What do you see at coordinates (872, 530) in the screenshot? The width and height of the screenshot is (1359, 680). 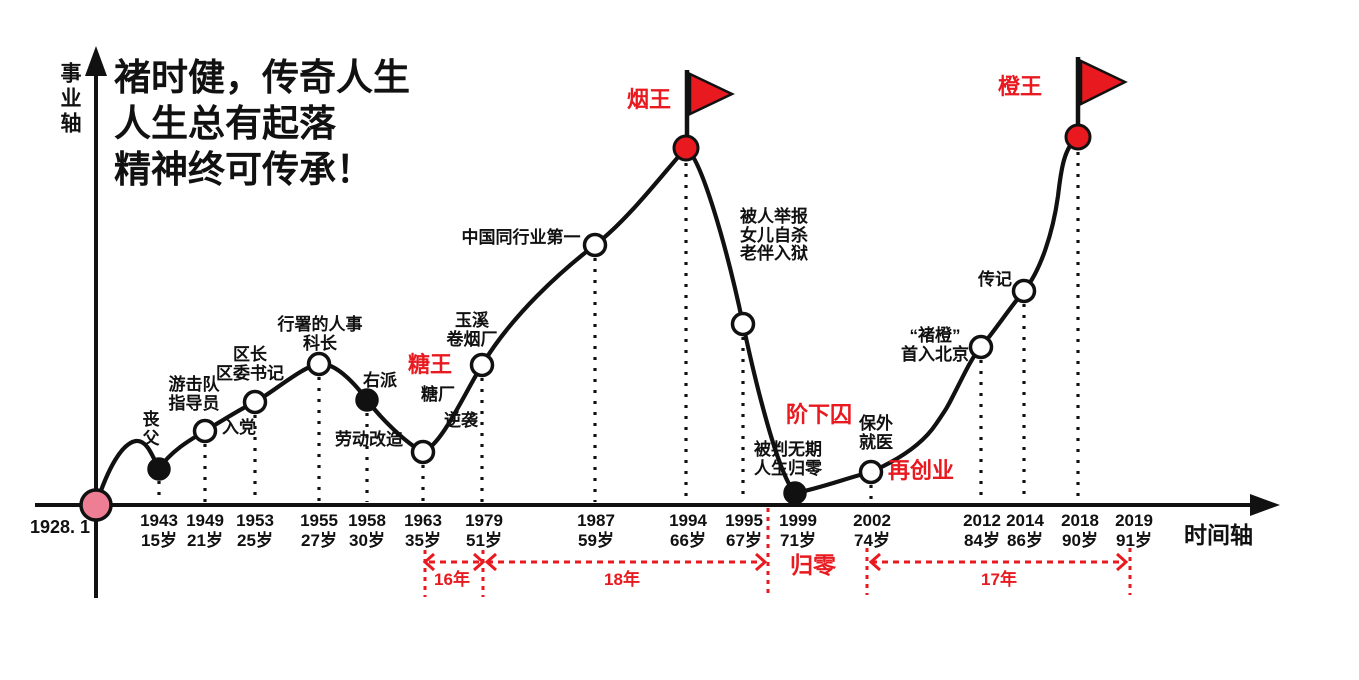 I see `tick-2002: 2002 74岁` at bounding box center [872, 530].